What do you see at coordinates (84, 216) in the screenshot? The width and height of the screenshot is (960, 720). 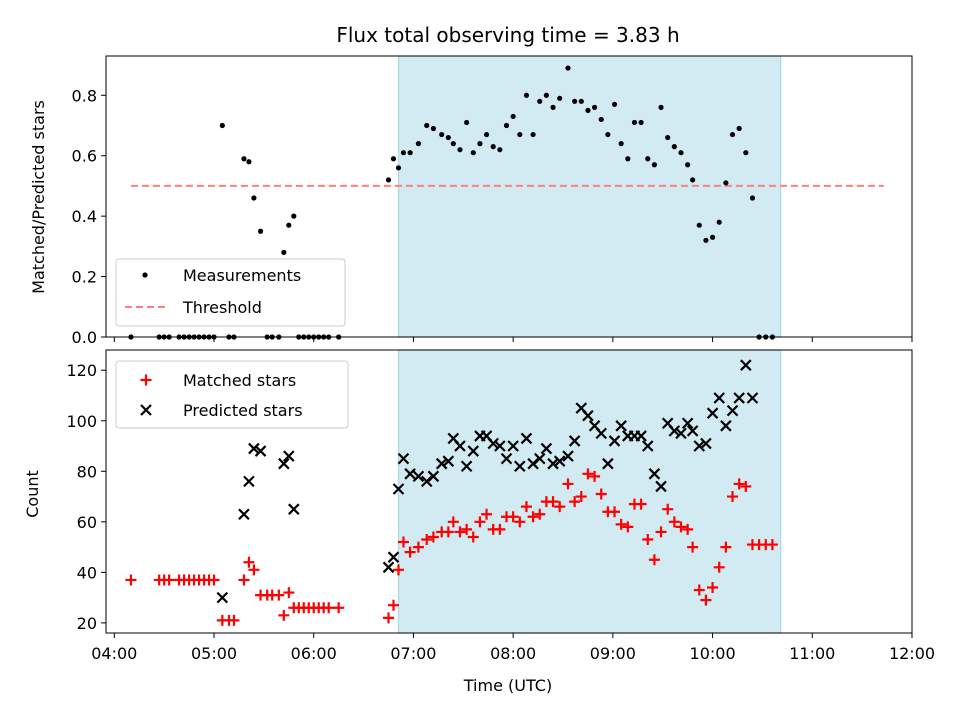 I see `top-y-tick-label: 0.4` at bounding box center [84, 216].